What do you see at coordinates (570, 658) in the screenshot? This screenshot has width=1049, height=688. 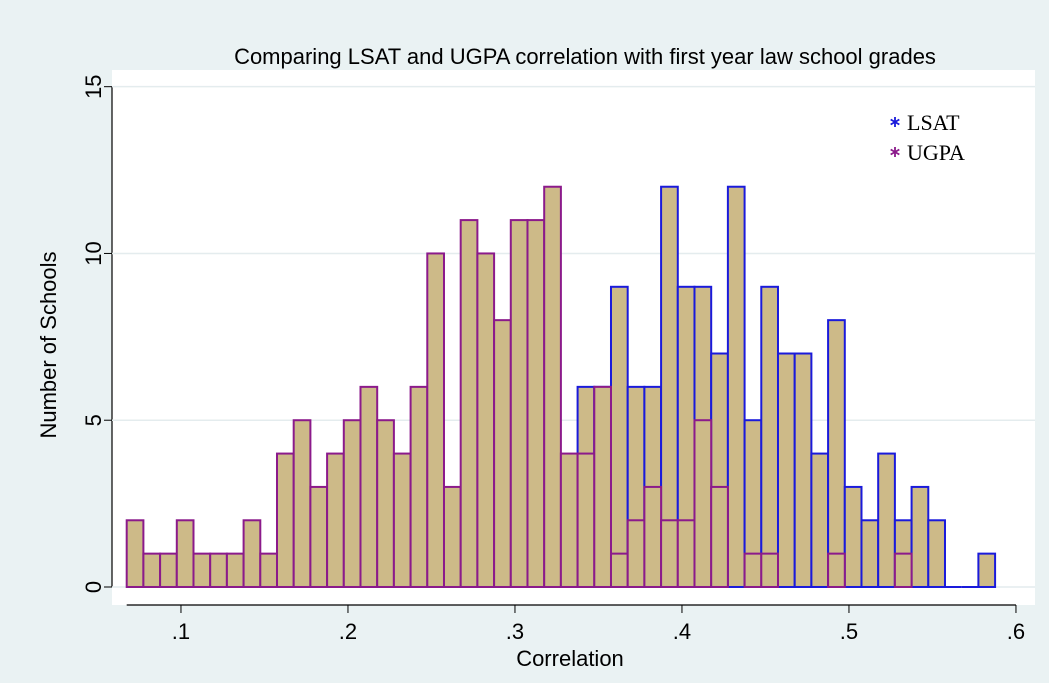 I see `x-axis-label: Correlation` at bounding box center [570, 658].